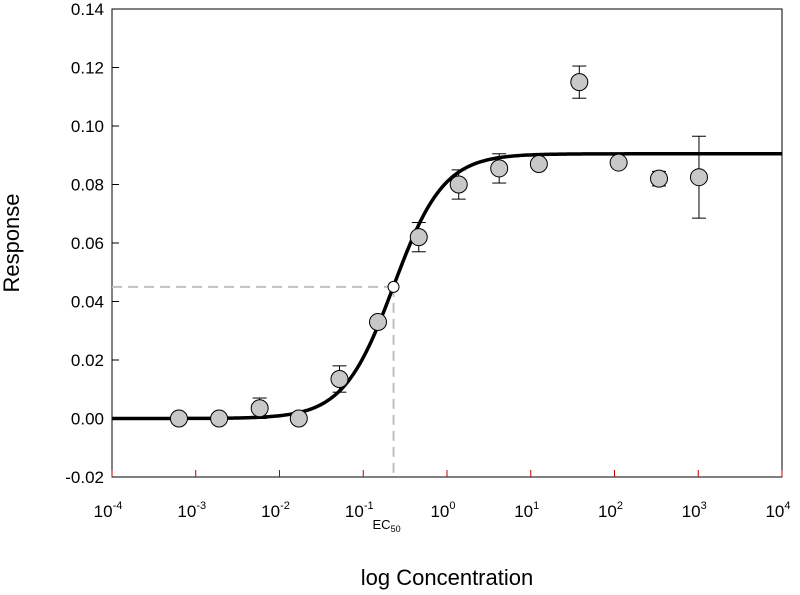 This screenshot has width=800, height=595. Describe the element at coordinates (694, 510) in the screenshot. I see `x-tick-label: 10³` at that location.